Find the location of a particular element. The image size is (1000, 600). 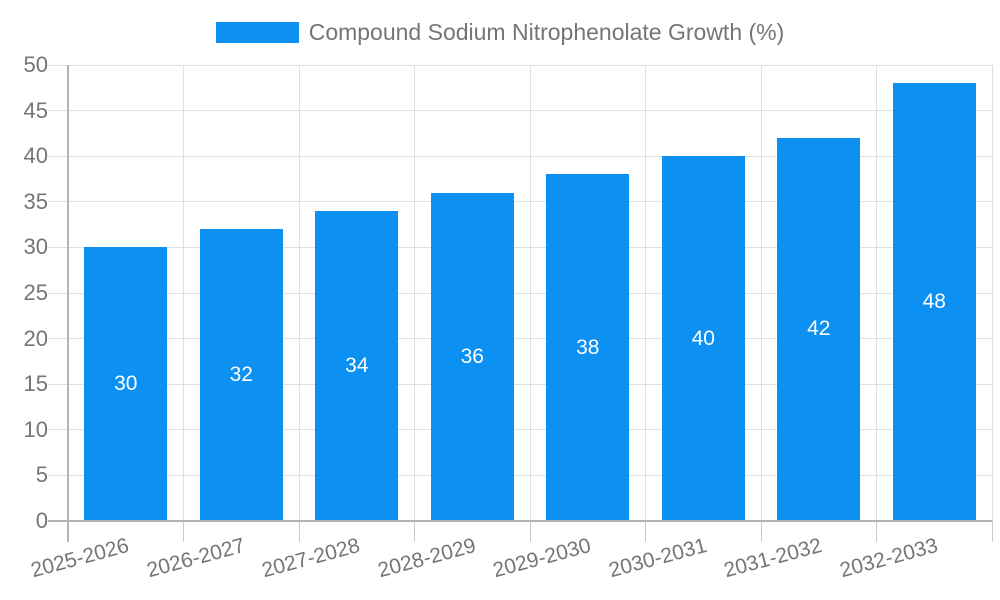

x-axis-category-label: 2026-2027 is located at coordinates (196, 558).